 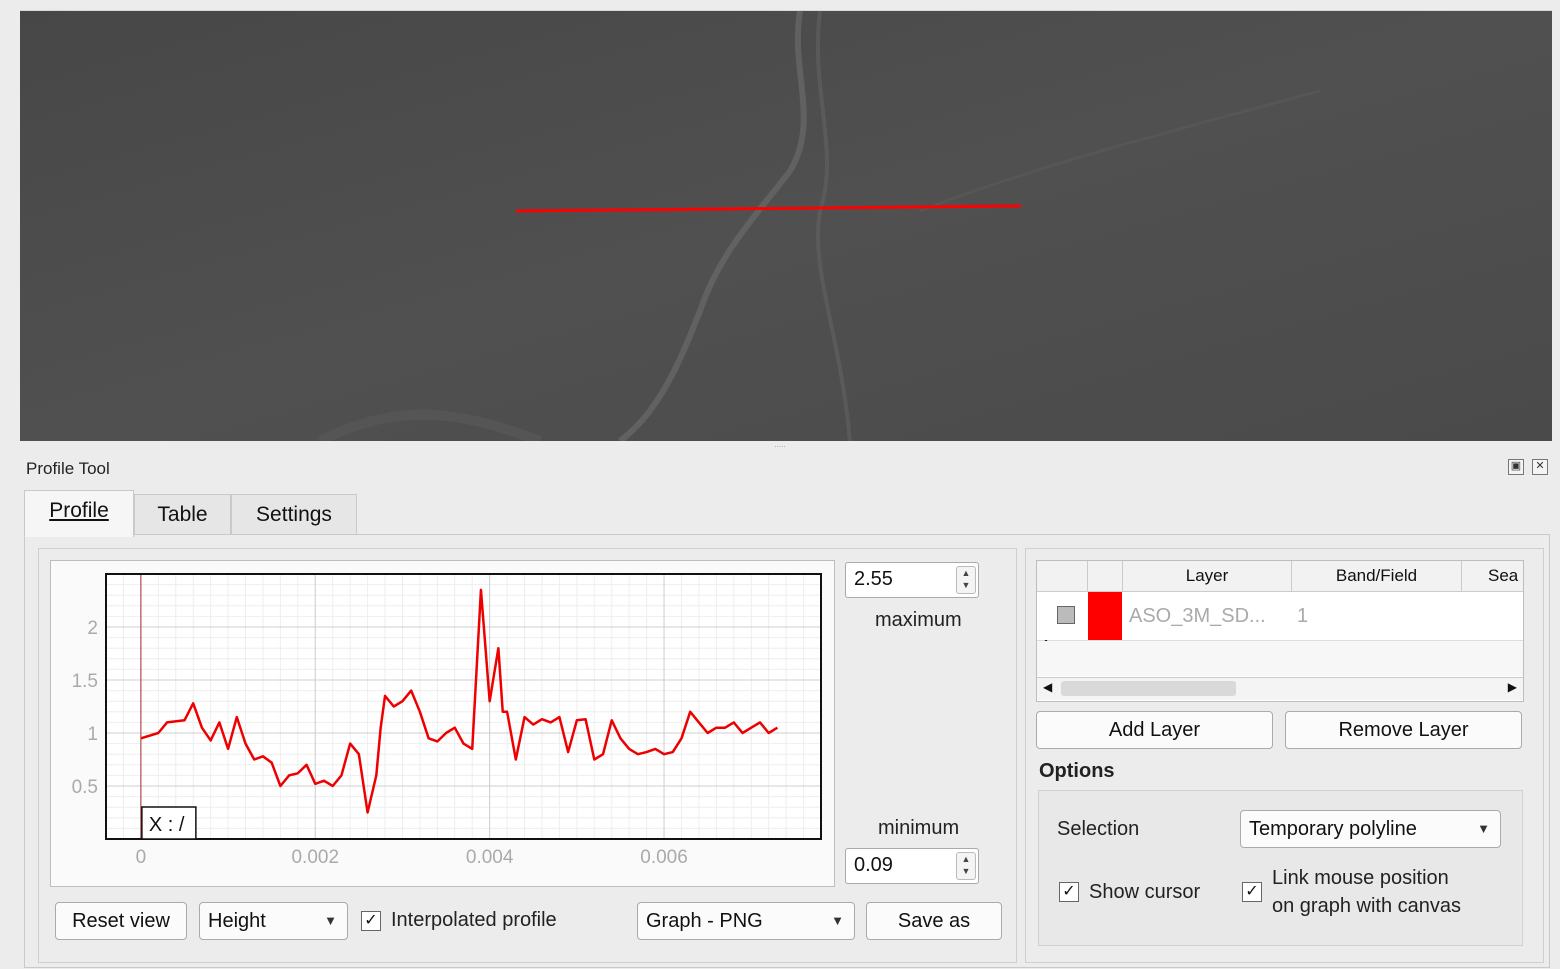 What do you see at coordinates (1105, 616) in the screenshot?
I see `layer-color-swatch` at bounding box center [1105, 616].